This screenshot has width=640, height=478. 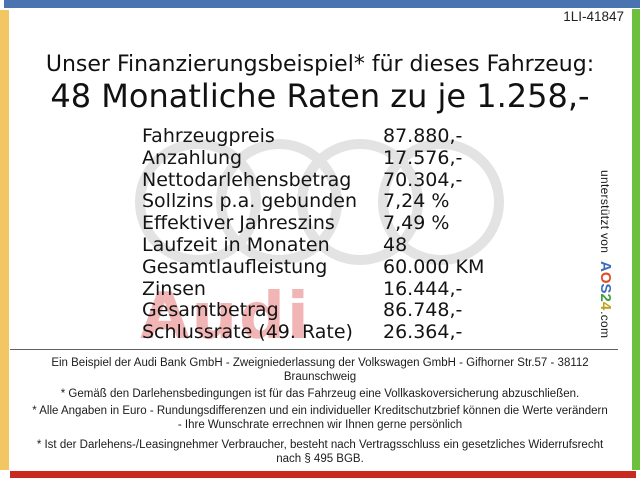 What do you see at coordinates (192, 157) in the screenshot?
I see `row-label: Anzahlung` at bounding box center [192, 157].